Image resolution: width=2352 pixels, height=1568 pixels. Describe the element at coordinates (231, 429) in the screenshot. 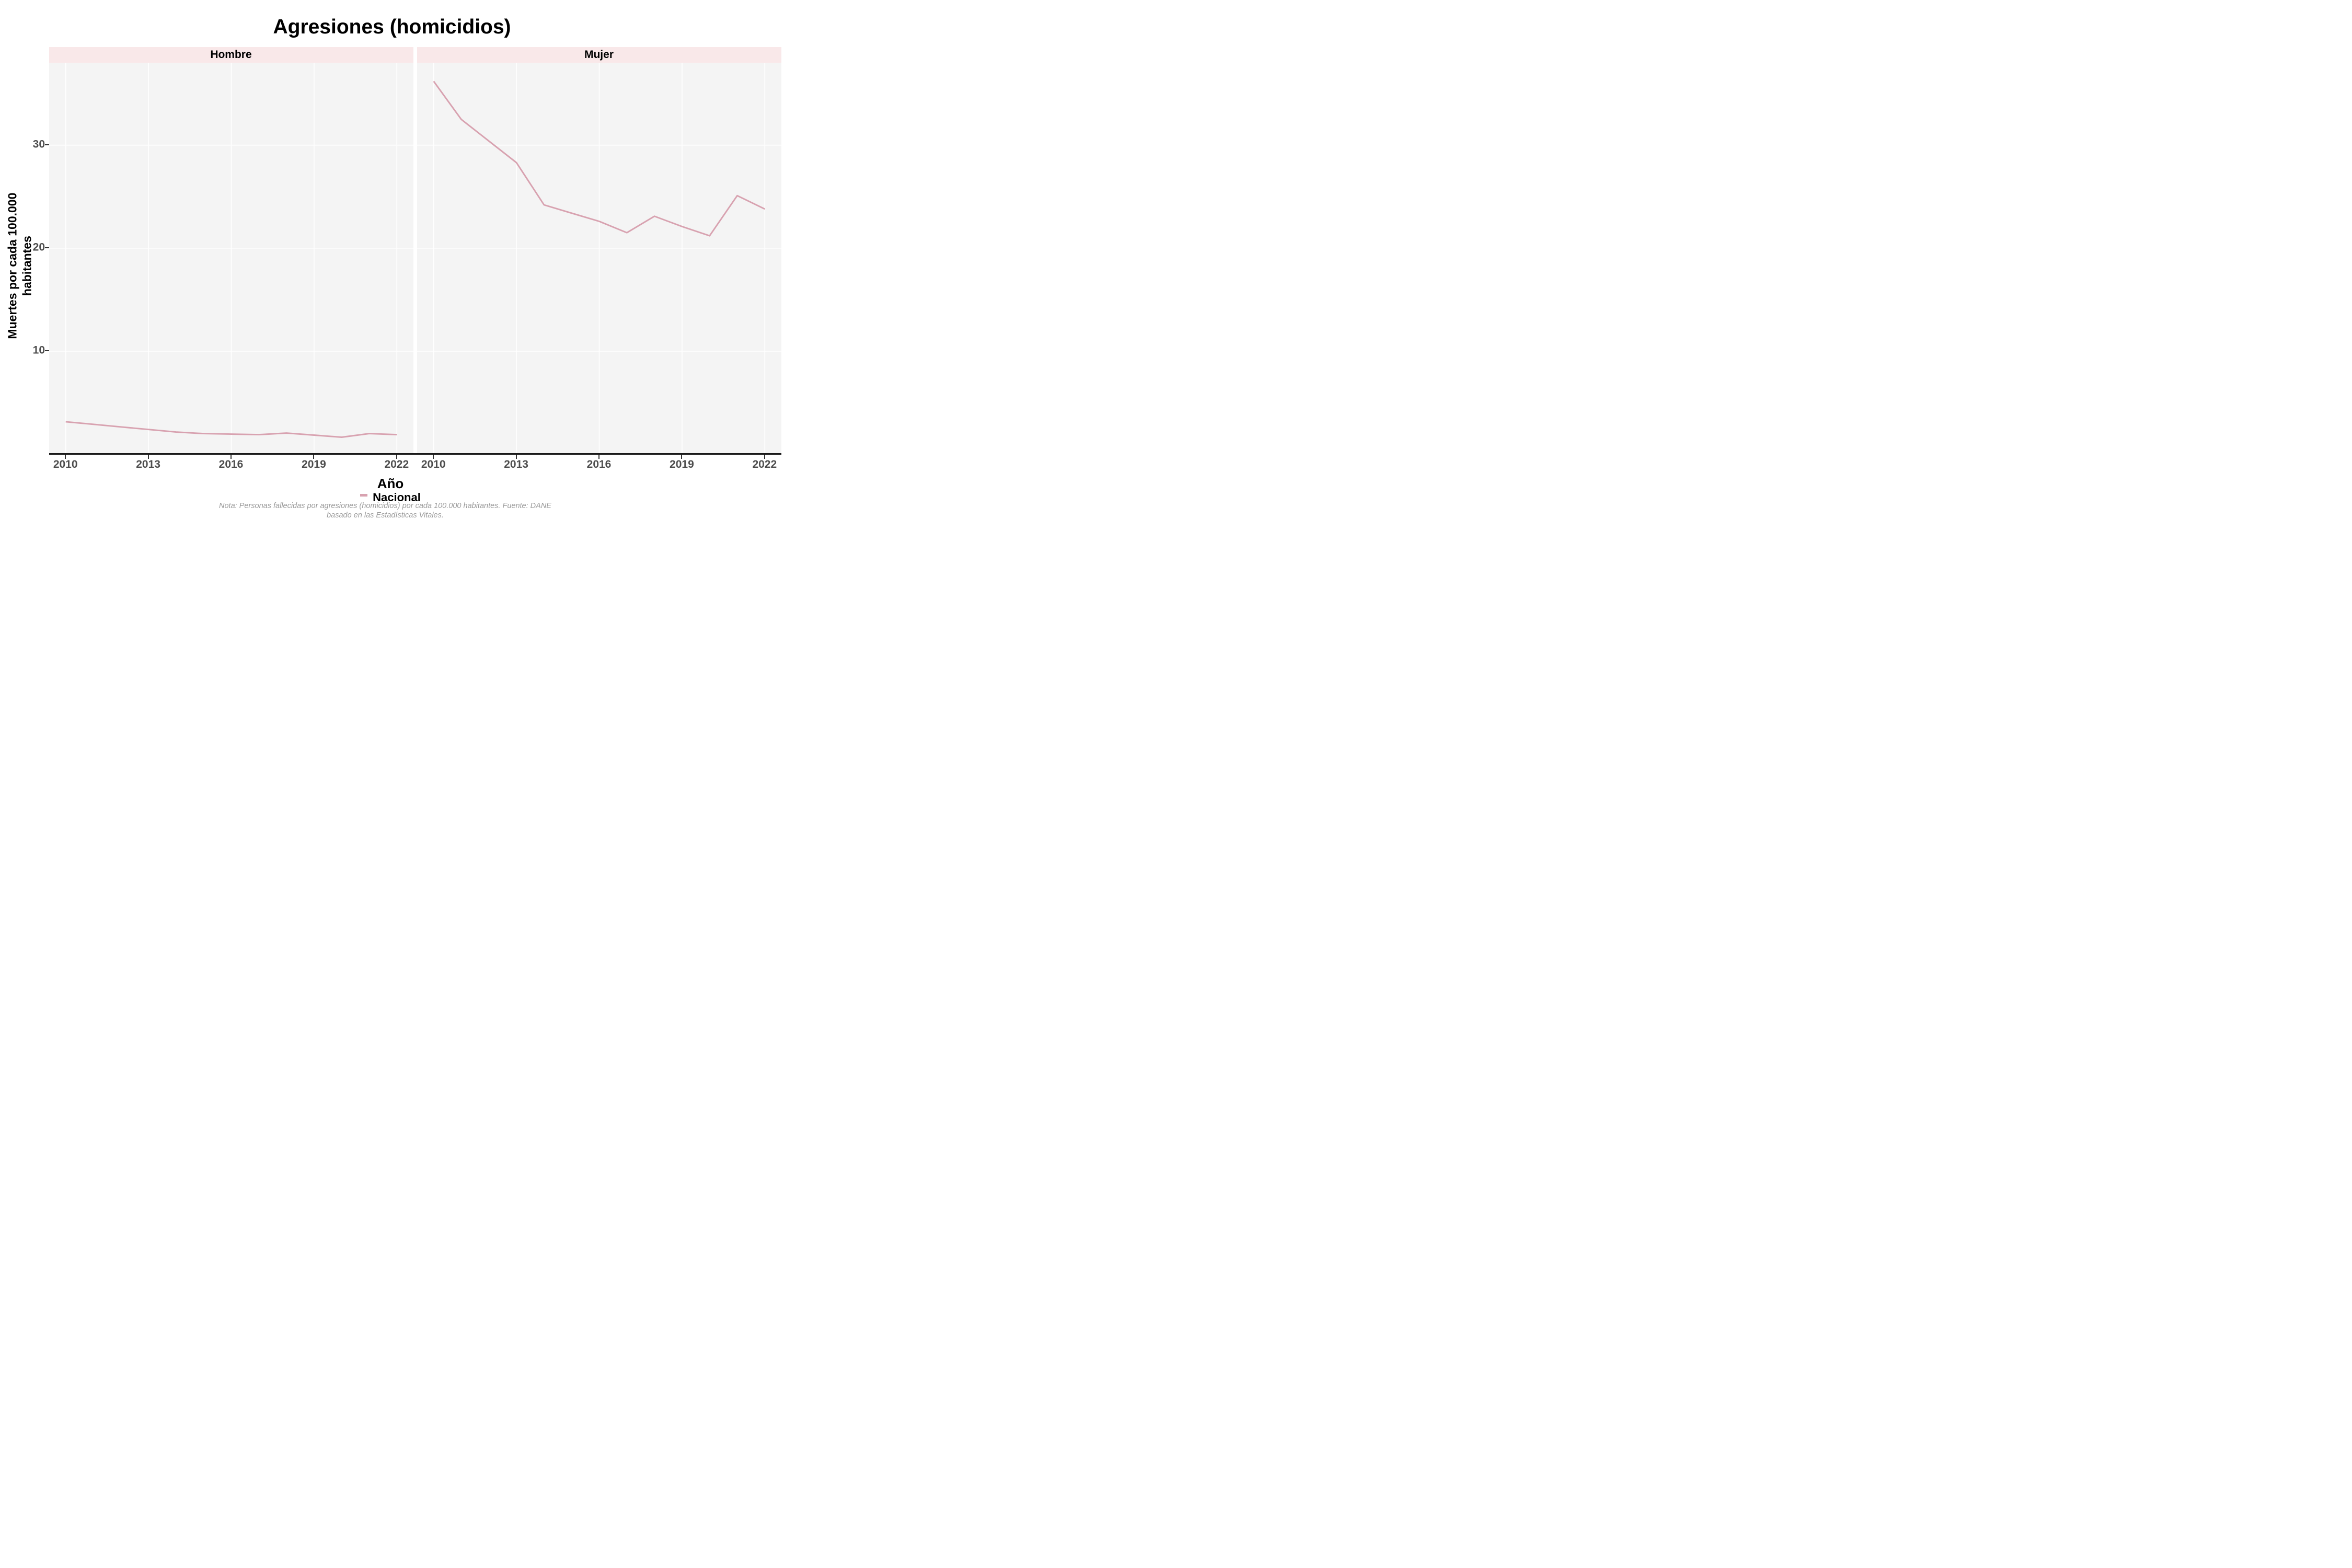

I see `series-line-nacional-hombre` at that location.